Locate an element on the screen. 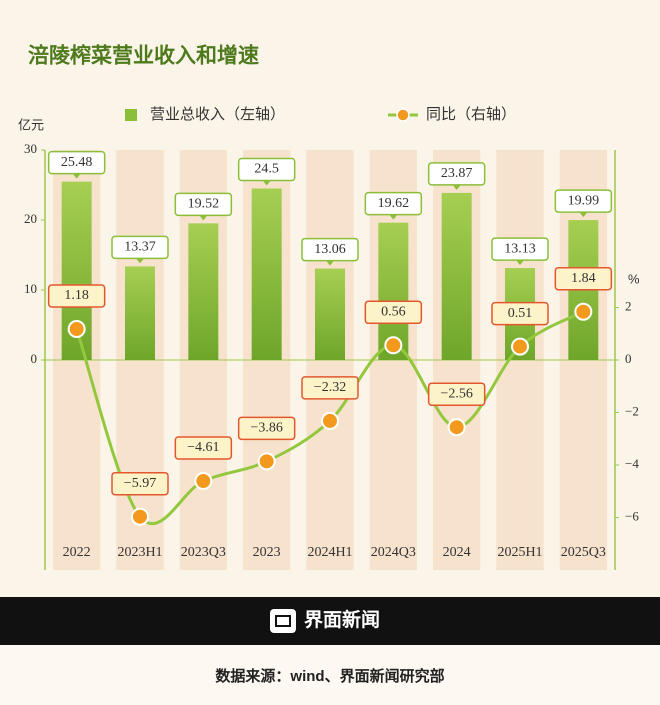 The height and width of the screenshot is (705, 660). line-value-label: 1.84 is located at coordinates (583, 278).